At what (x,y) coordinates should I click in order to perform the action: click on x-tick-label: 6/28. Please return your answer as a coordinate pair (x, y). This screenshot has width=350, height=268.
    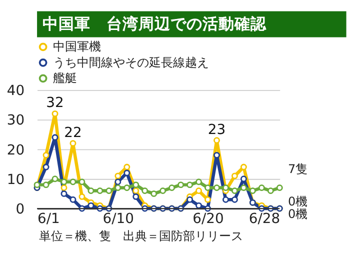
    Looking at the image, I should click on (264, 218).